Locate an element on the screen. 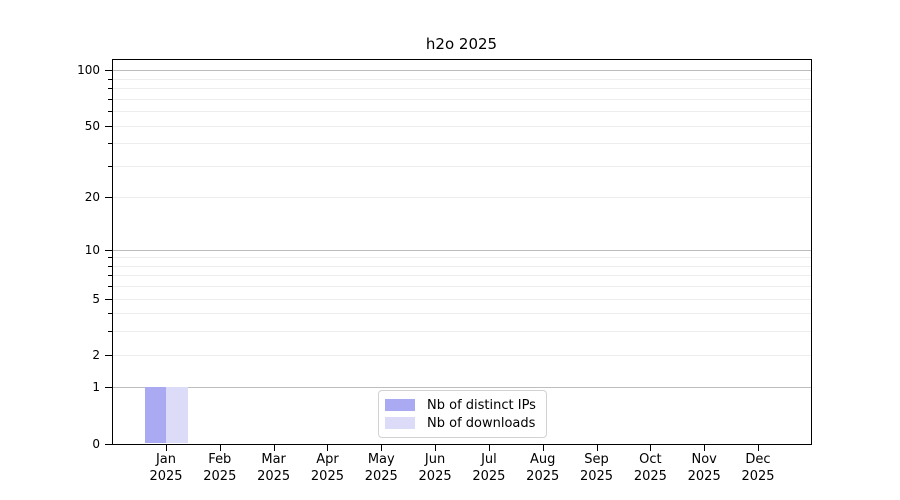  x-tick-label: Mar 2025 is located at coordinates (274, 468).